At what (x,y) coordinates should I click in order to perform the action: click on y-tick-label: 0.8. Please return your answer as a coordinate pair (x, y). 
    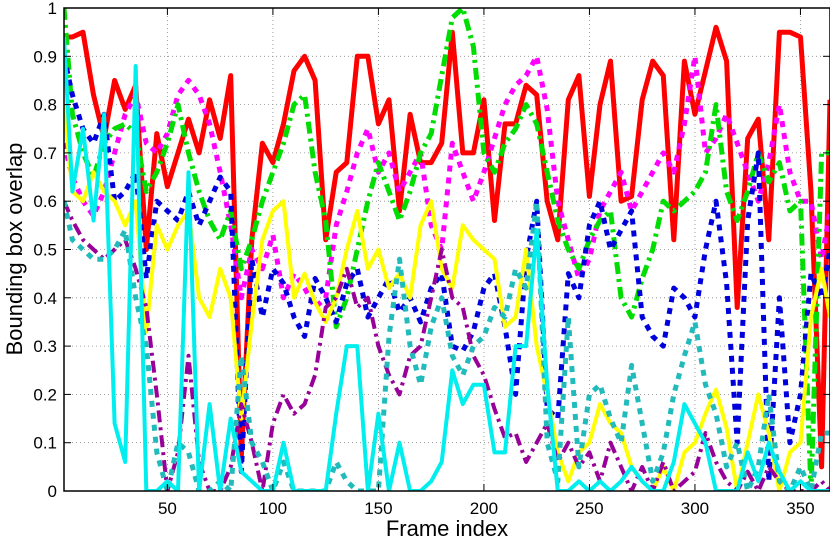
    Looking at the image, I should click on (45, 105).